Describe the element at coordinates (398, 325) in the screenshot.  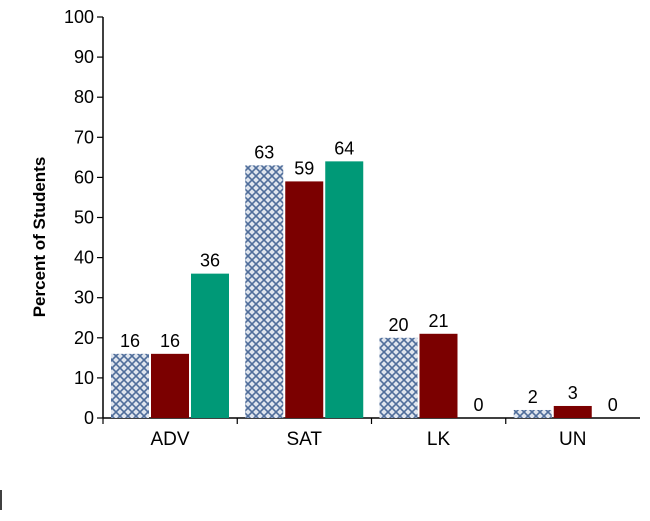
I see `data-label: 20` at that location.